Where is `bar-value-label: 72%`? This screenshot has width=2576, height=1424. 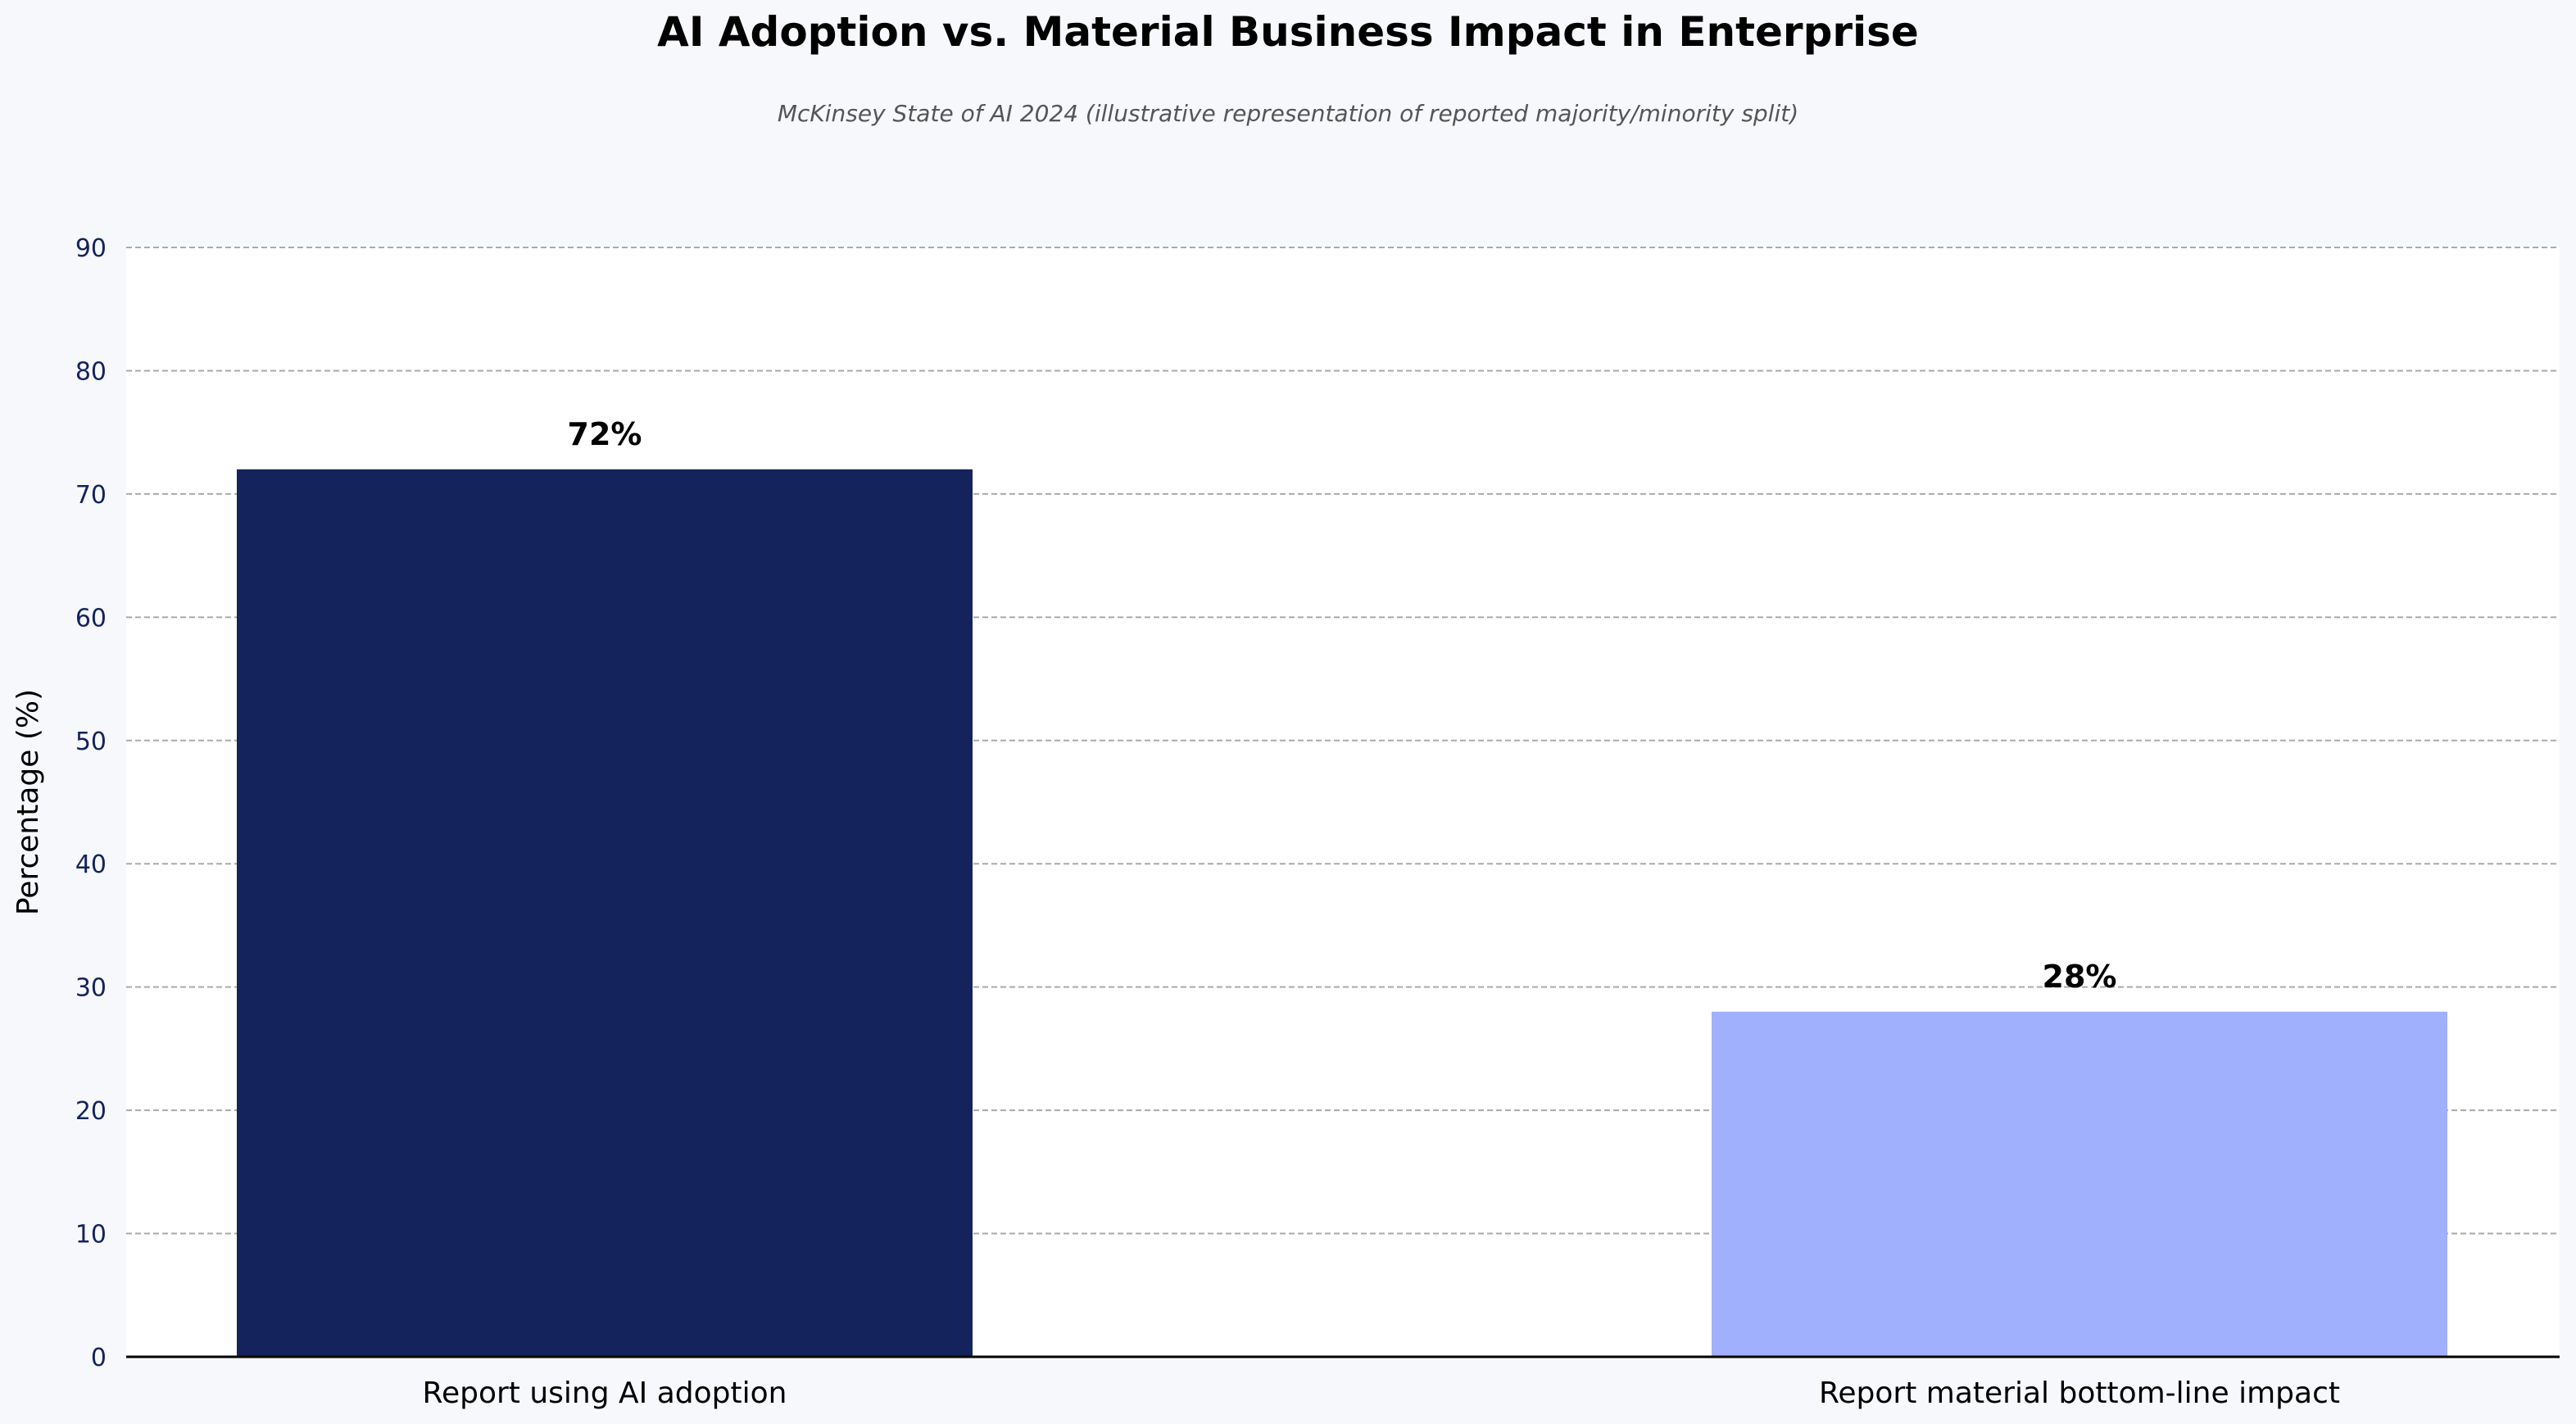
bar-value-label: 72% is located at coordinates (605, 434).